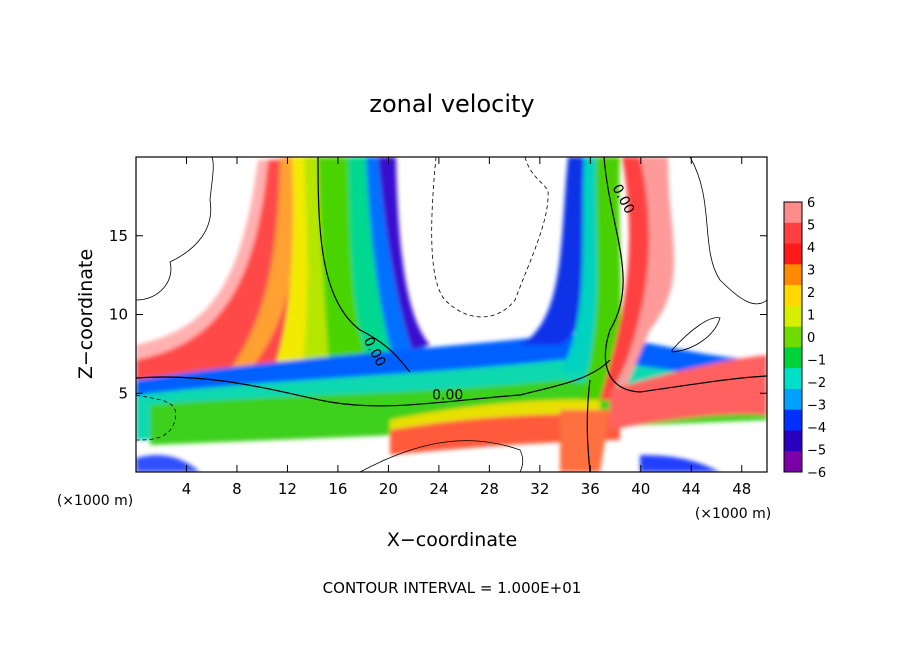 The image size is (904, 654). What do you see at coordinates (187, 489) in the screenshot?
I see `x-tick-label: 4` at bounding box center [187, 489].